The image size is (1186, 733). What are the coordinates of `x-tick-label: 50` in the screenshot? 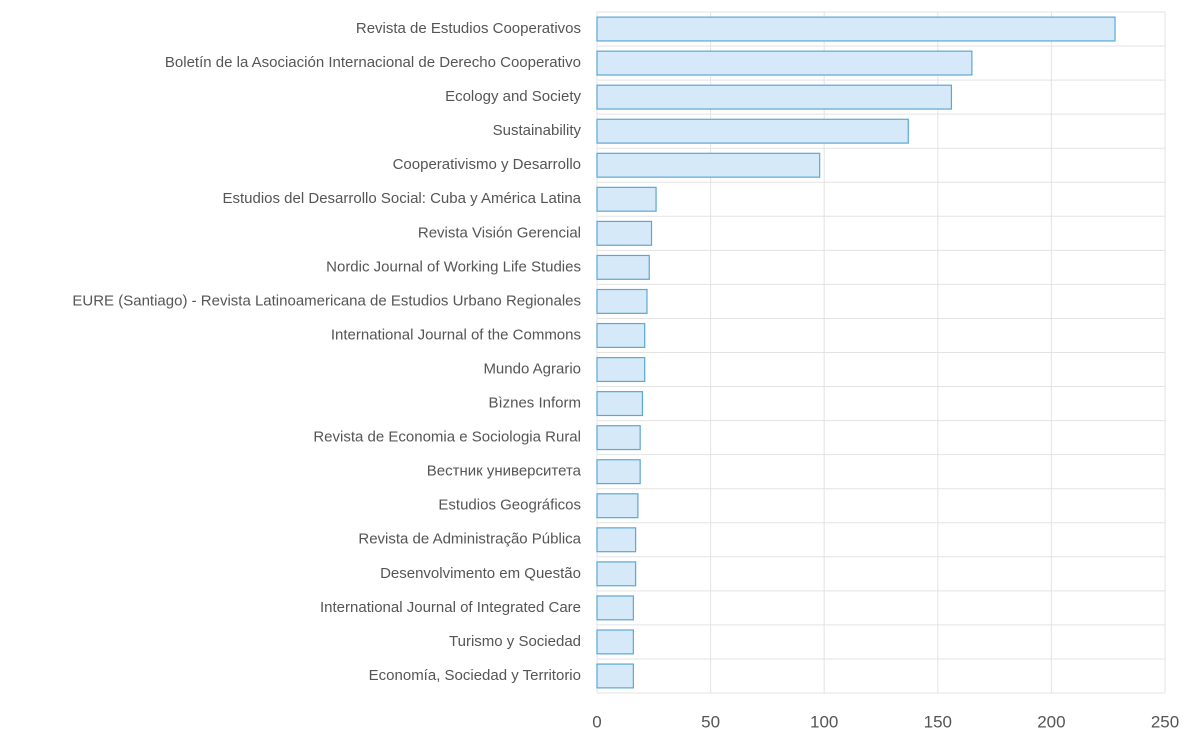 It's located at (710, 721).